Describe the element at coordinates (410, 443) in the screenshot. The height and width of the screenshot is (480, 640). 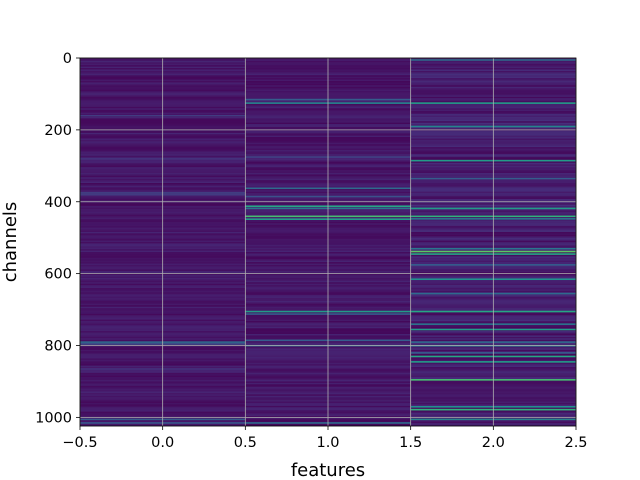
I see `x-tick-label: 1.5` at that location.